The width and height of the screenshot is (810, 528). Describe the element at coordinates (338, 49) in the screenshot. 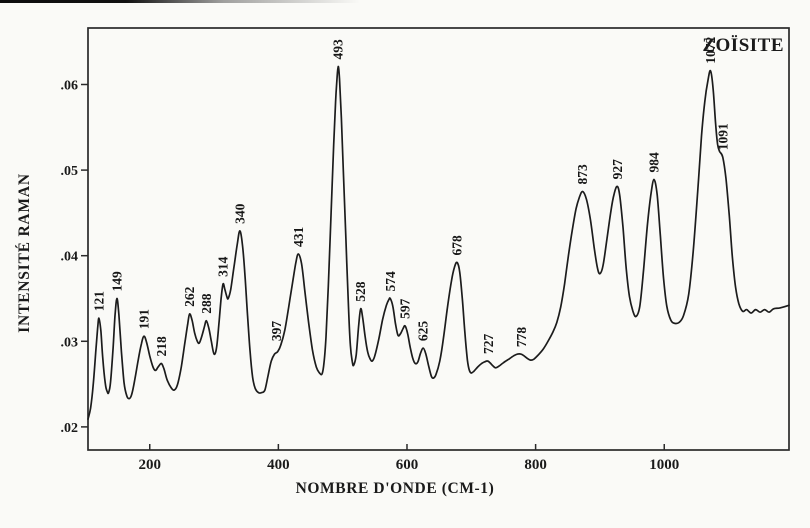

I see `peak-label-493: 493` at that location.